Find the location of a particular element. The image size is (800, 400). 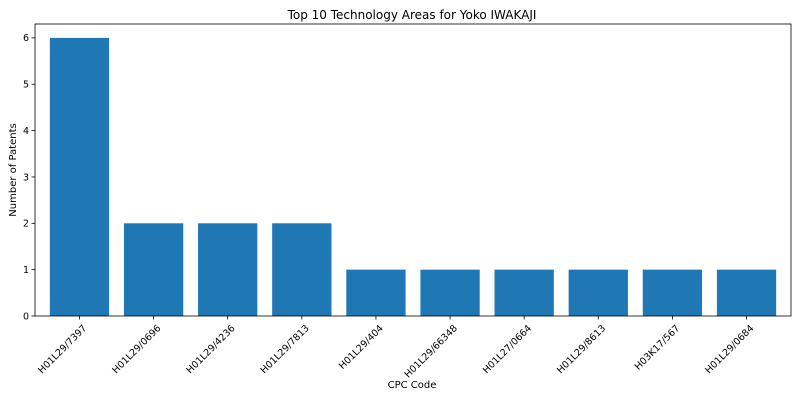

y-tick-label-1: 1 is located at coordinates (26, 270).